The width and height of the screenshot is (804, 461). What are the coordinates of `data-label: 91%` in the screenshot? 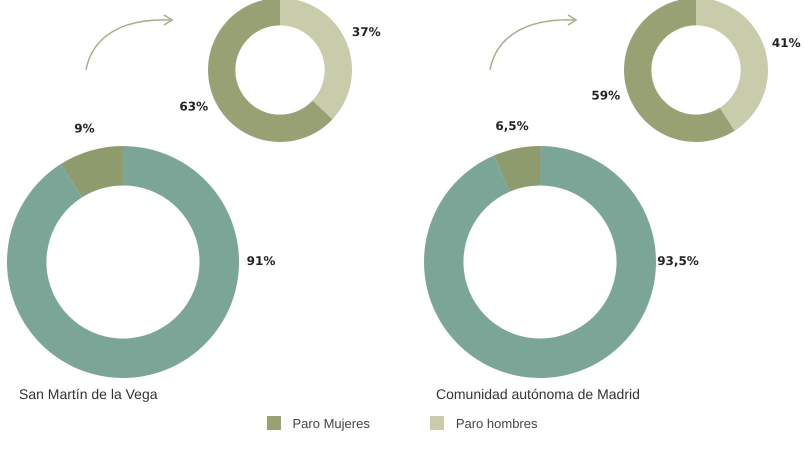 It's located at (261, 261).